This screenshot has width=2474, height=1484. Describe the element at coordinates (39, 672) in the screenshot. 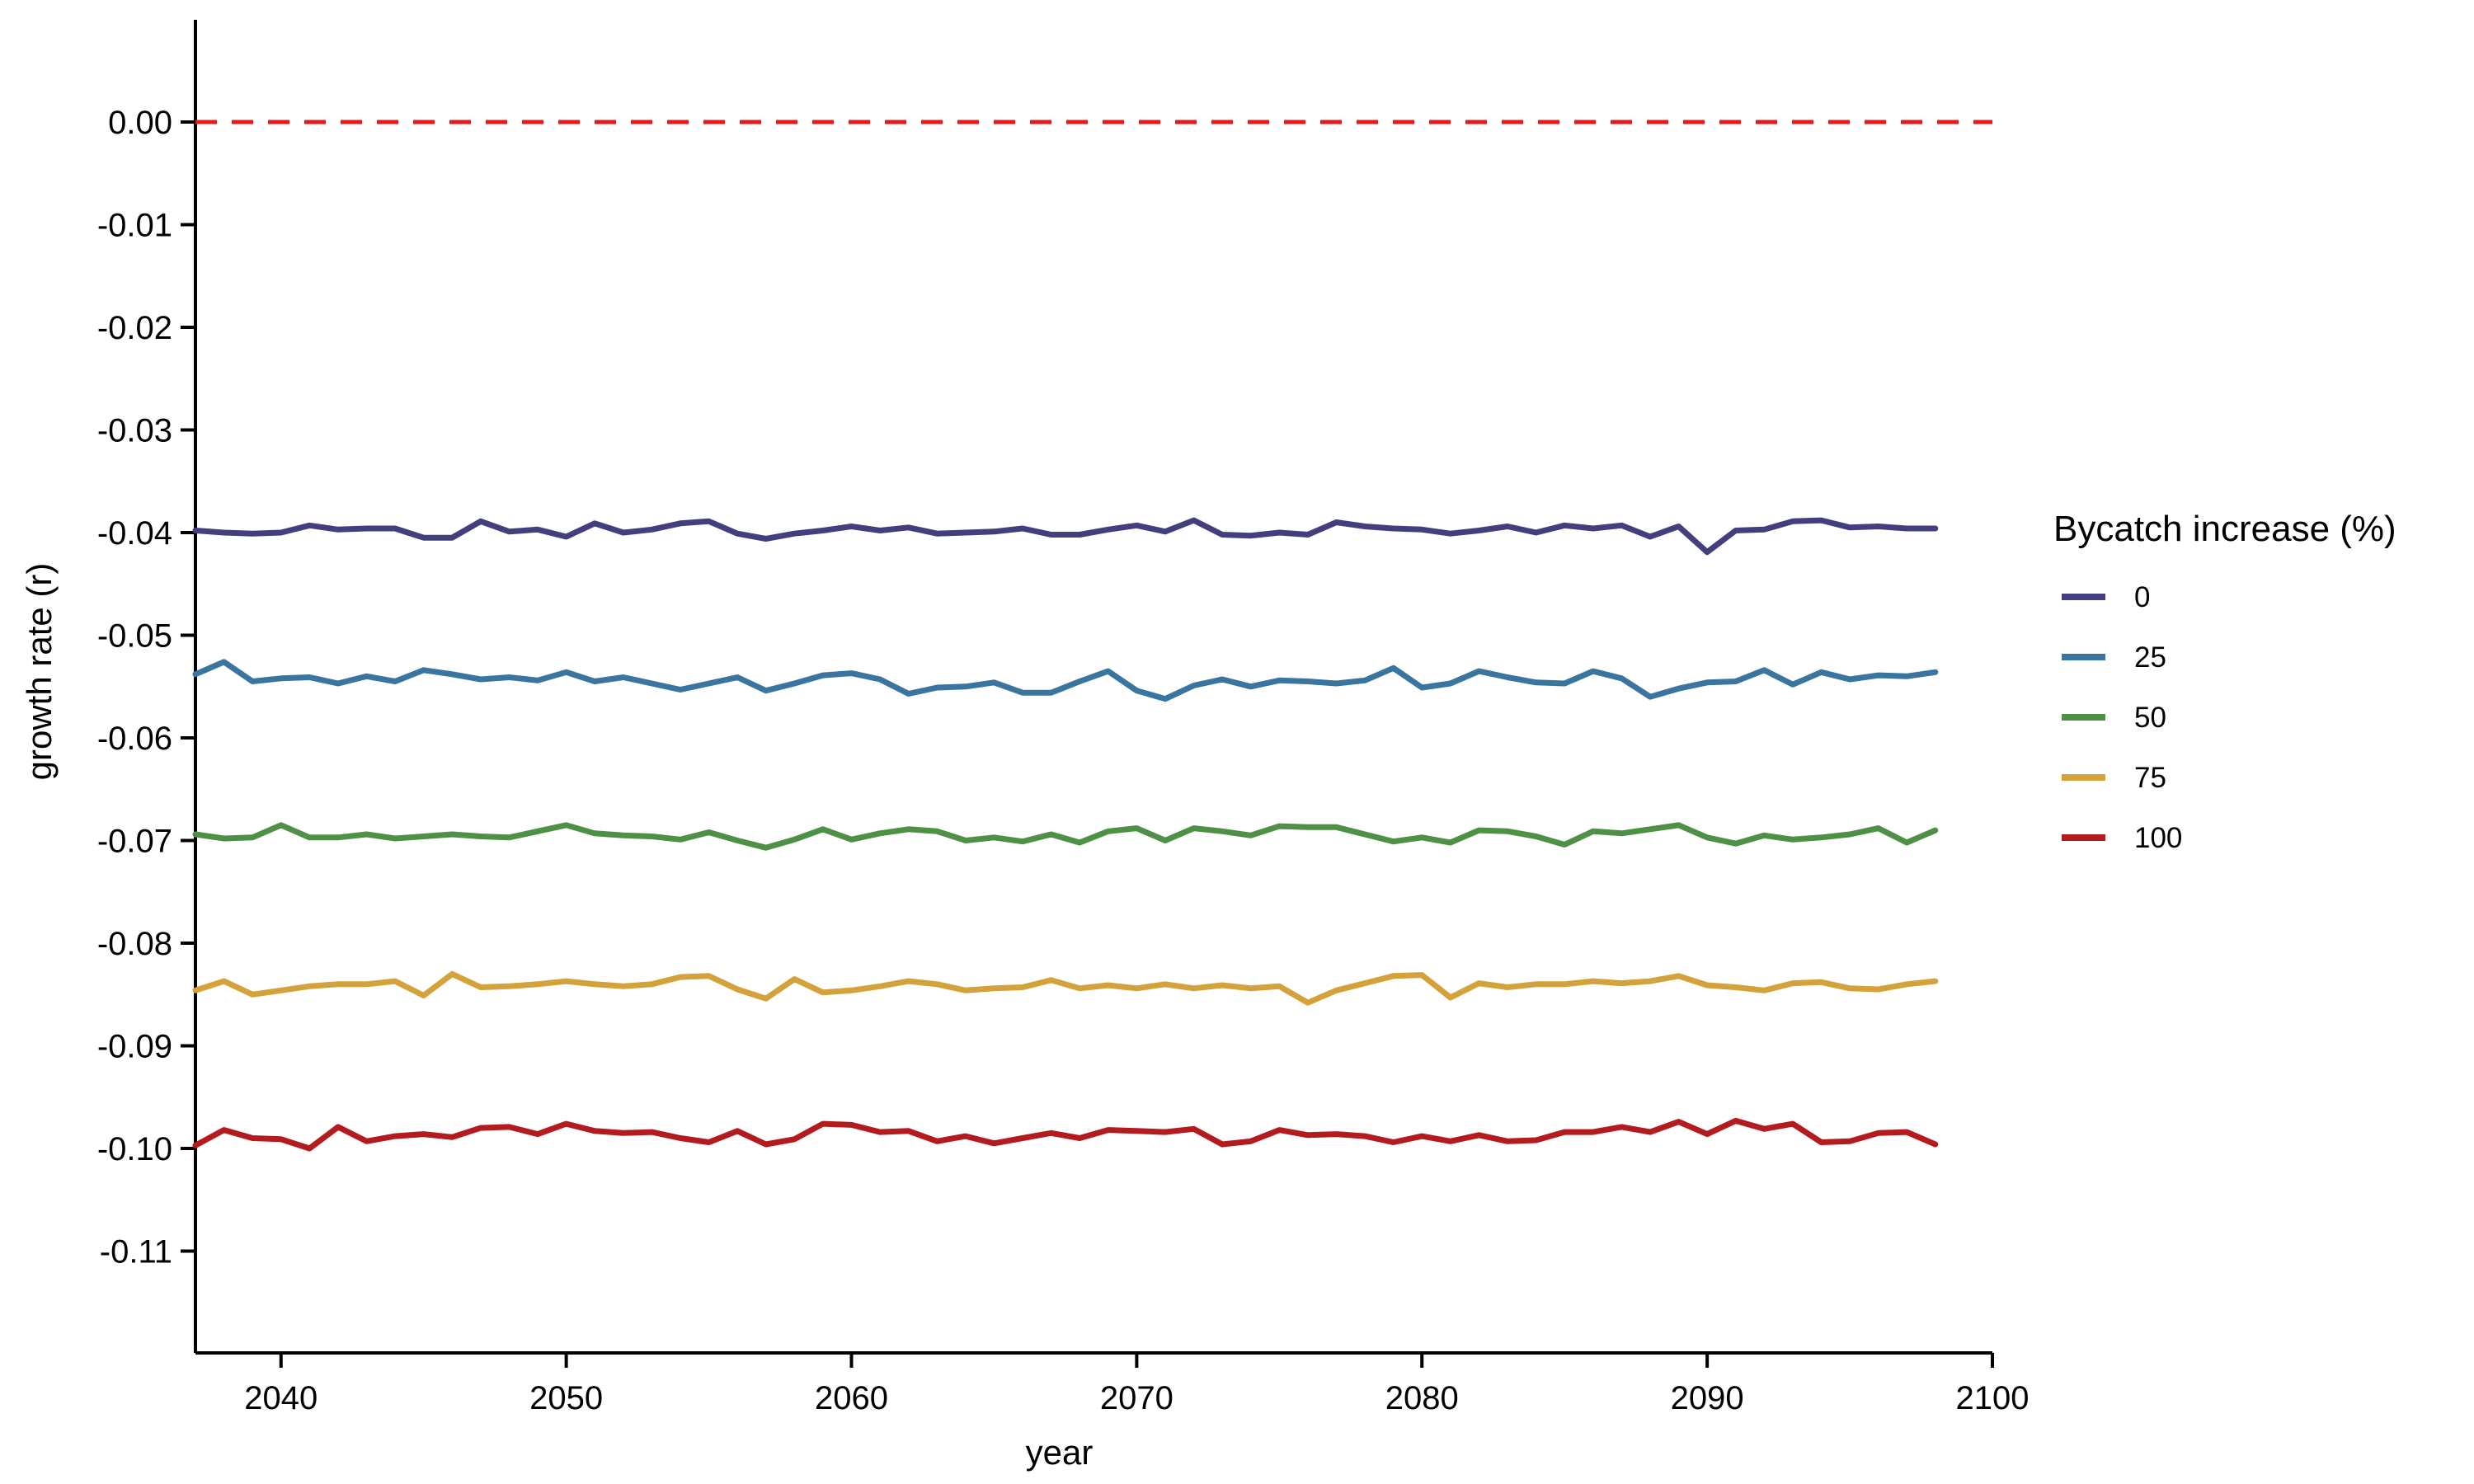

I see `y-axis-title: growth rate (r)` at that location.